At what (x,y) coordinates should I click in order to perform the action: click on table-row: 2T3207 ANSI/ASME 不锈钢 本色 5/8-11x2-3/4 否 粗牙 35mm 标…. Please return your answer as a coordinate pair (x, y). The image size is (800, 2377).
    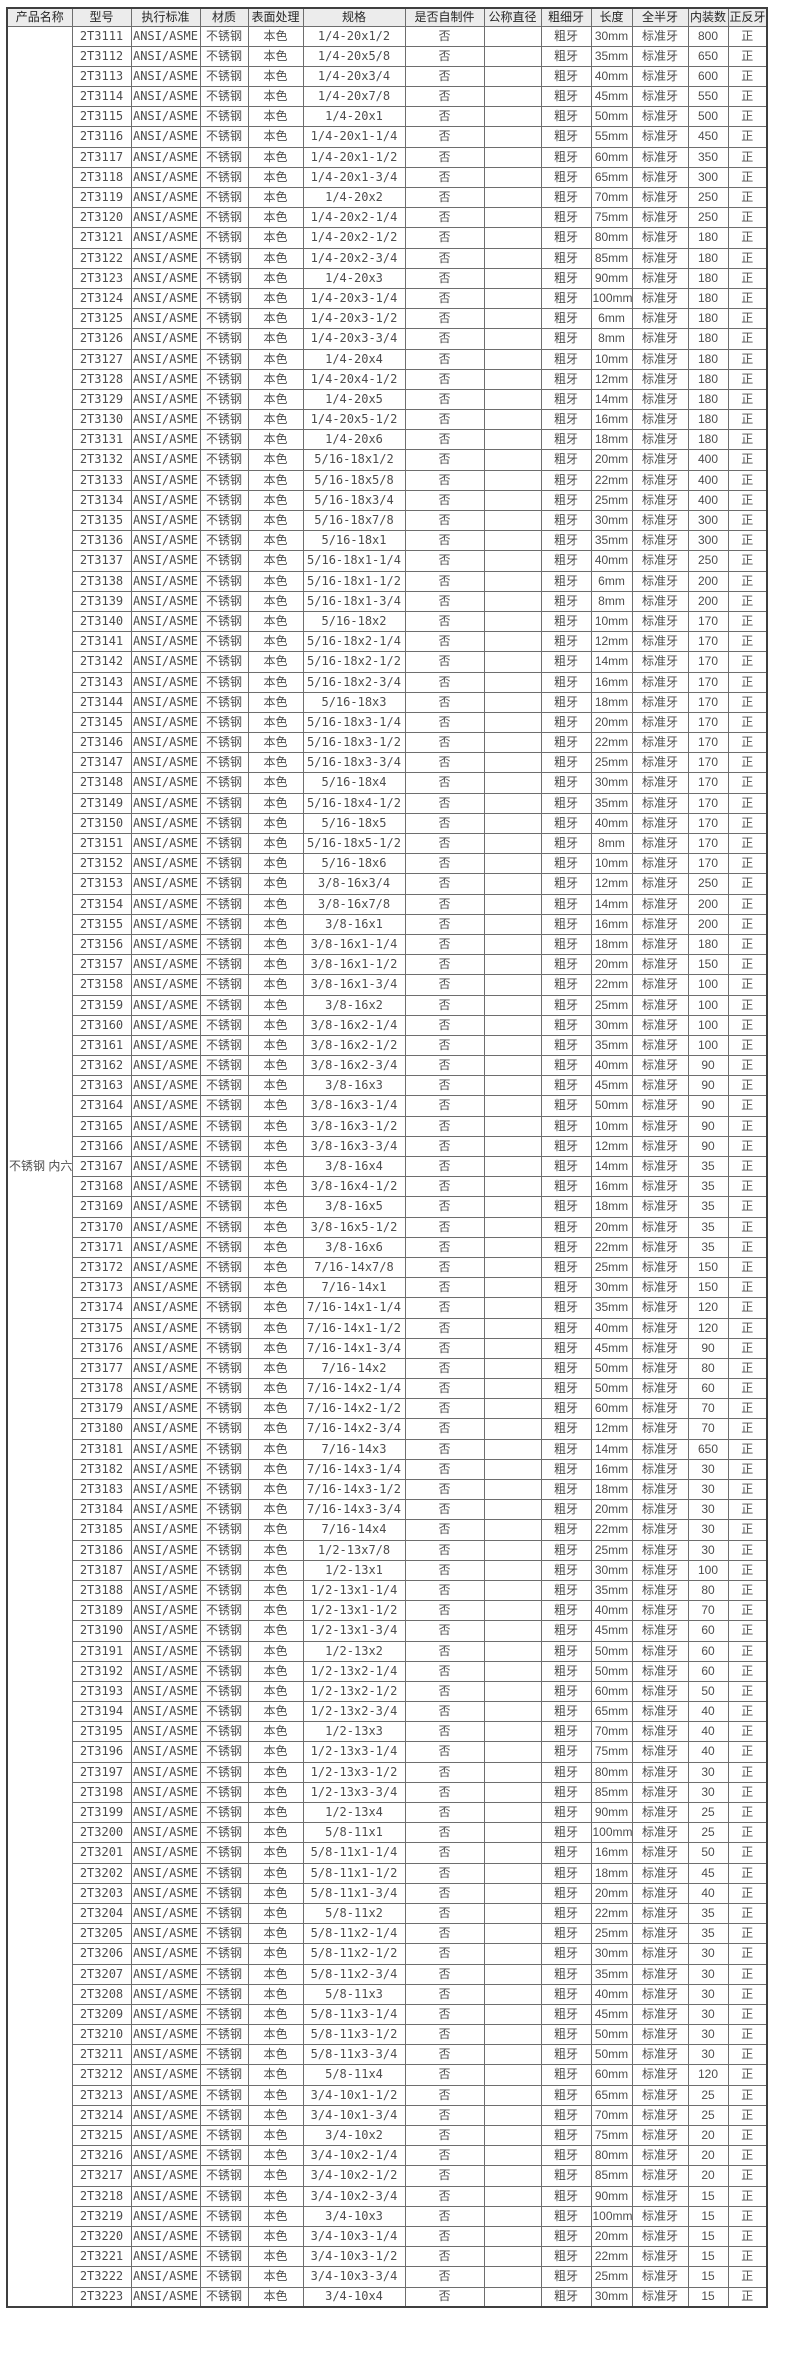
    Looking at the image, I should click on (387, 1974).